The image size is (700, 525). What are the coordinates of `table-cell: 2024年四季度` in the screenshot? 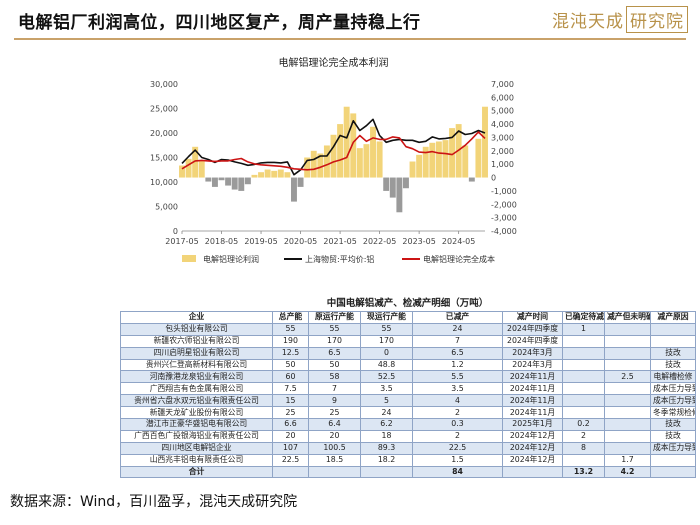 It's located at (532, 329).